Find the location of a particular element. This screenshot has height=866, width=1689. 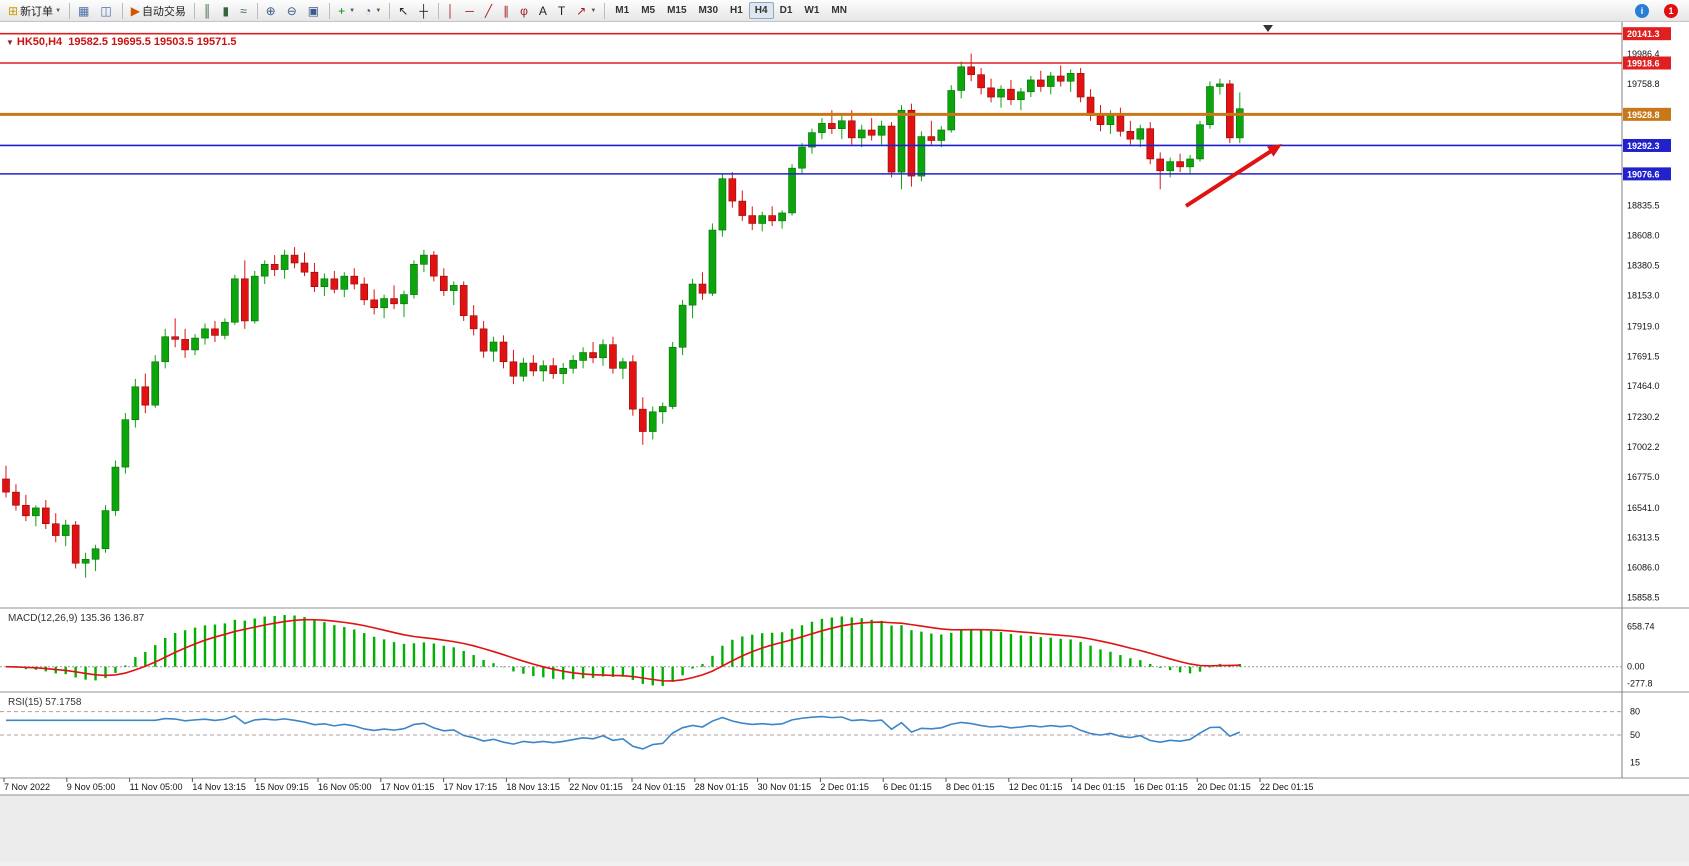

community-icon-circle: i is located at coordinates (1642, 10).